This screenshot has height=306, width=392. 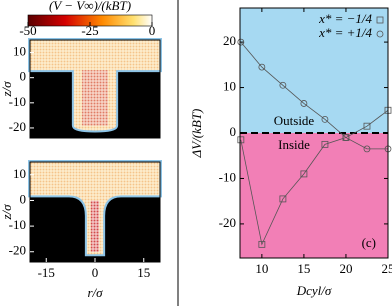 I want to click on x-axis-label: Dcyl/σ, so click(x=314, y=290).